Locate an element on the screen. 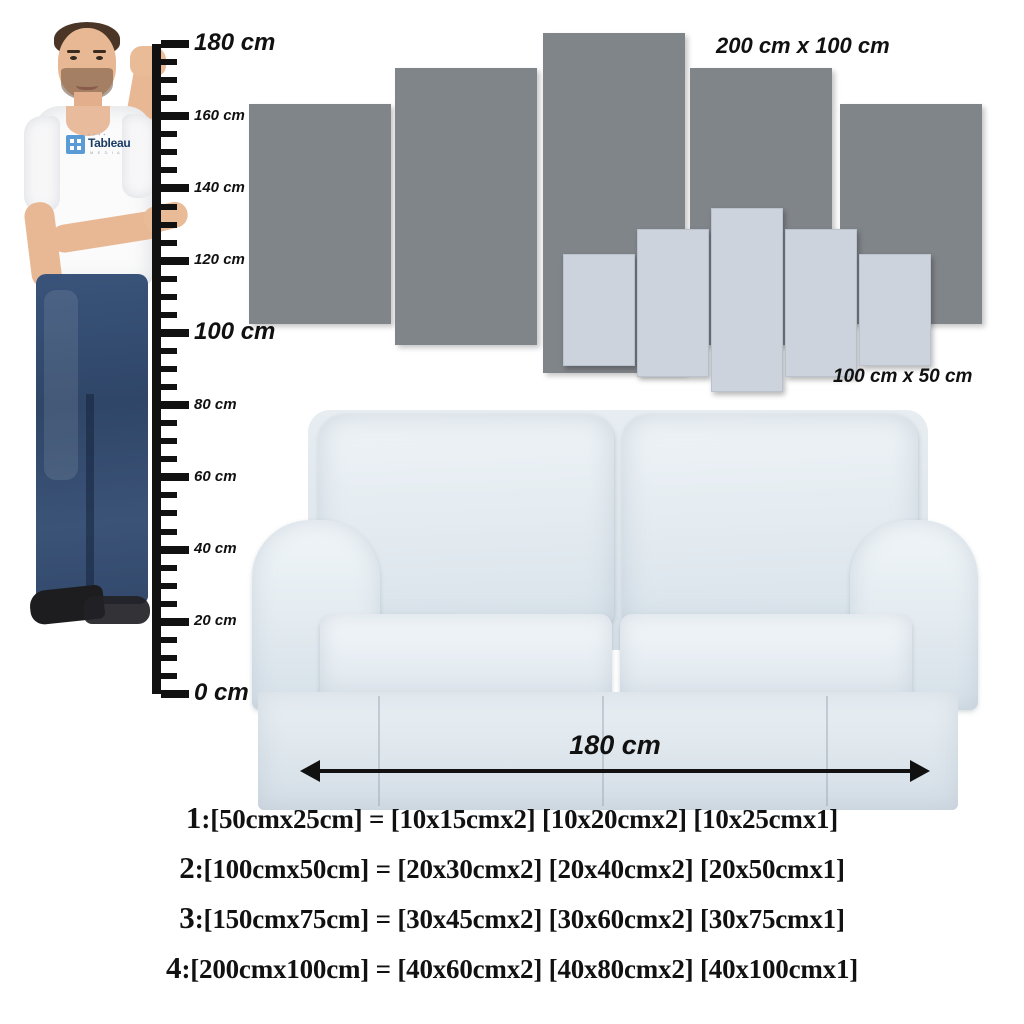  person-eyebrow-right is located at coordinates (99, 51).